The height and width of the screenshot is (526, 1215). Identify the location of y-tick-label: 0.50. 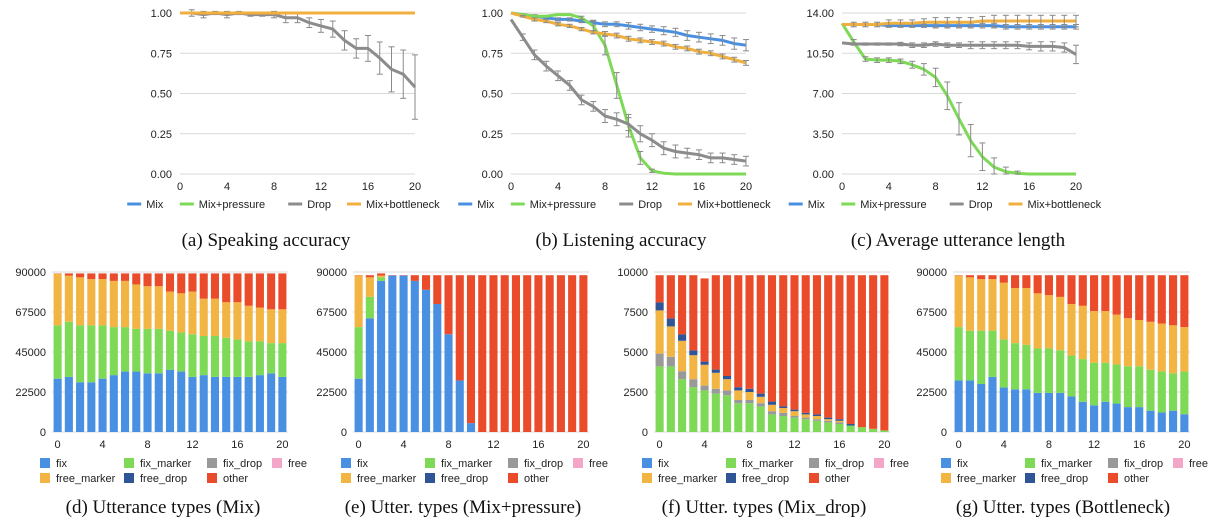
(161, 95).